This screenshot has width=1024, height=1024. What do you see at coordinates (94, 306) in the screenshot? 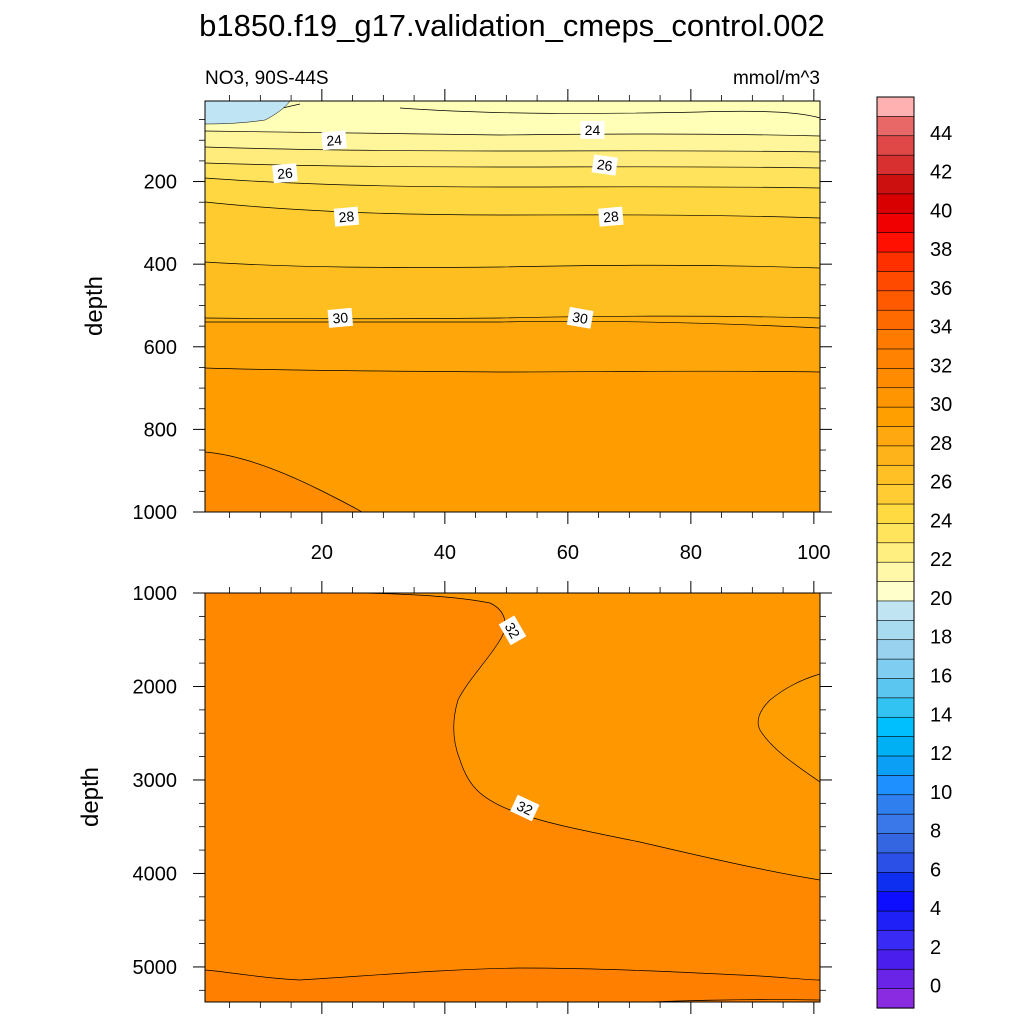
I see `top-y-axis-label: depth` at bounding box center [94, 306].